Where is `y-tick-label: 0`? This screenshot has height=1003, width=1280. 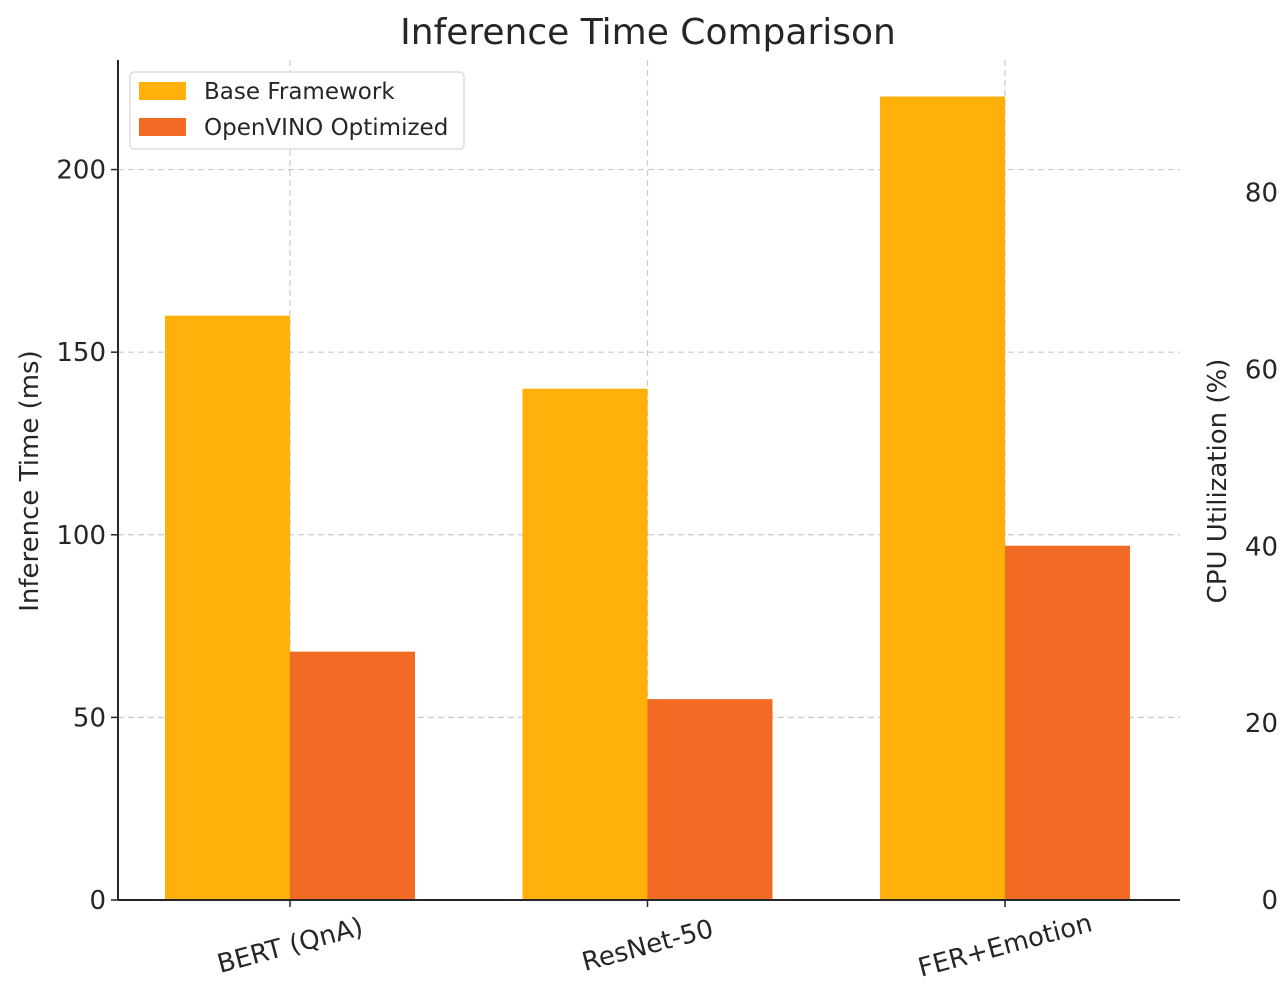 y-tick-label: 0 is located at coordinates (97, 901).